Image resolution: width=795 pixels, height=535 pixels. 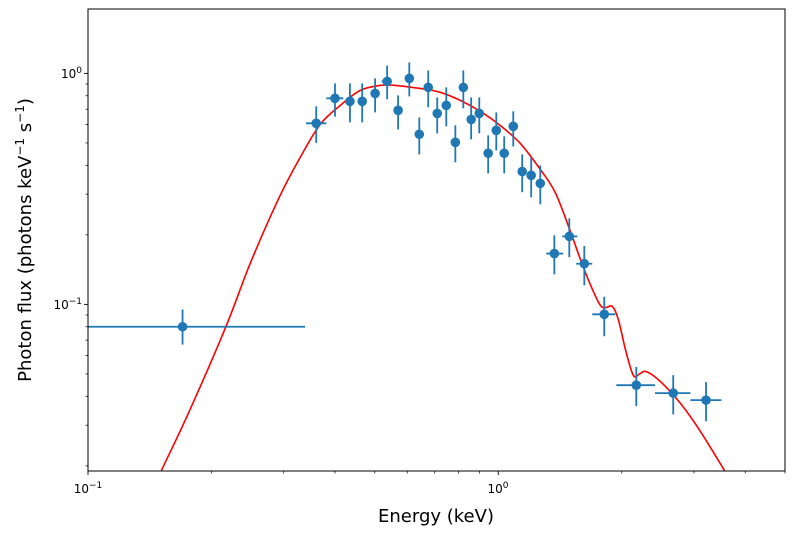 What do you see at coordinates (88, 488) in the screenshot?
I see `x-tick-label: 10⁻¹` at bounding box center [88, 488].